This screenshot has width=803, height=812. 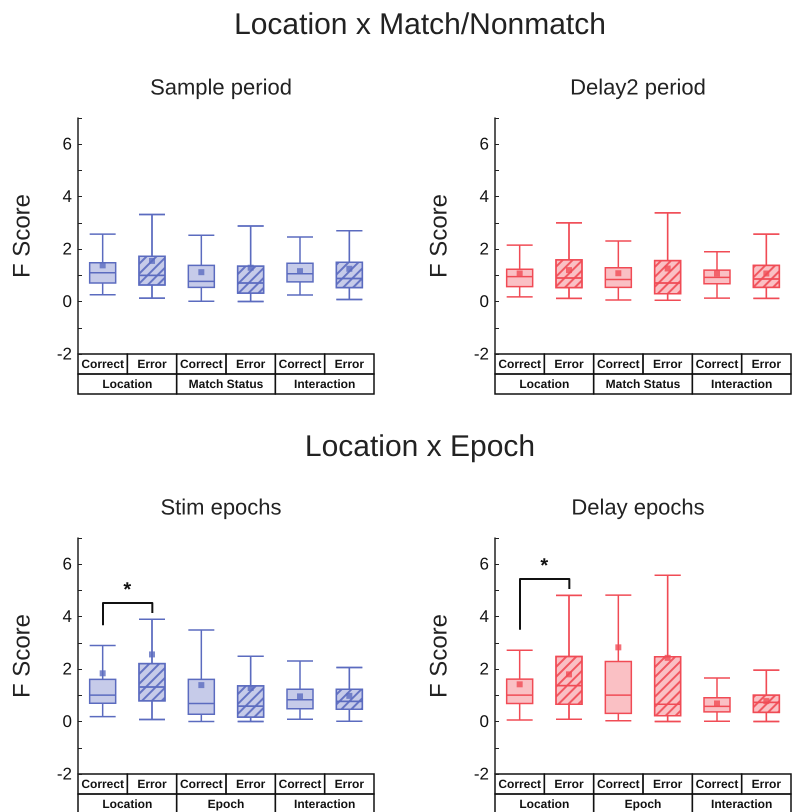 I want to click on chart-title: Location x Match/Nonmatch, so click(x=420, y=25).